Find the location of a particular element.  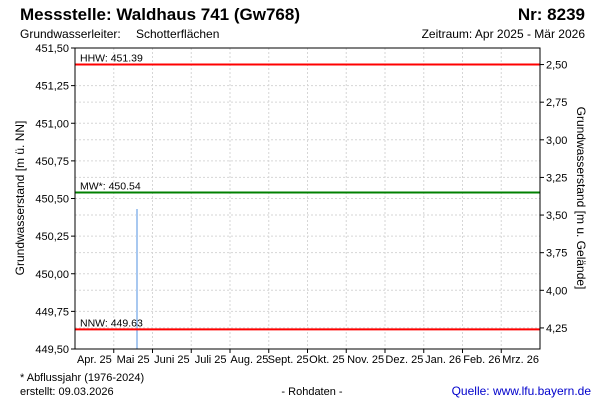

y2-tick-label: 4,00 is located at coordinates (556, 291).